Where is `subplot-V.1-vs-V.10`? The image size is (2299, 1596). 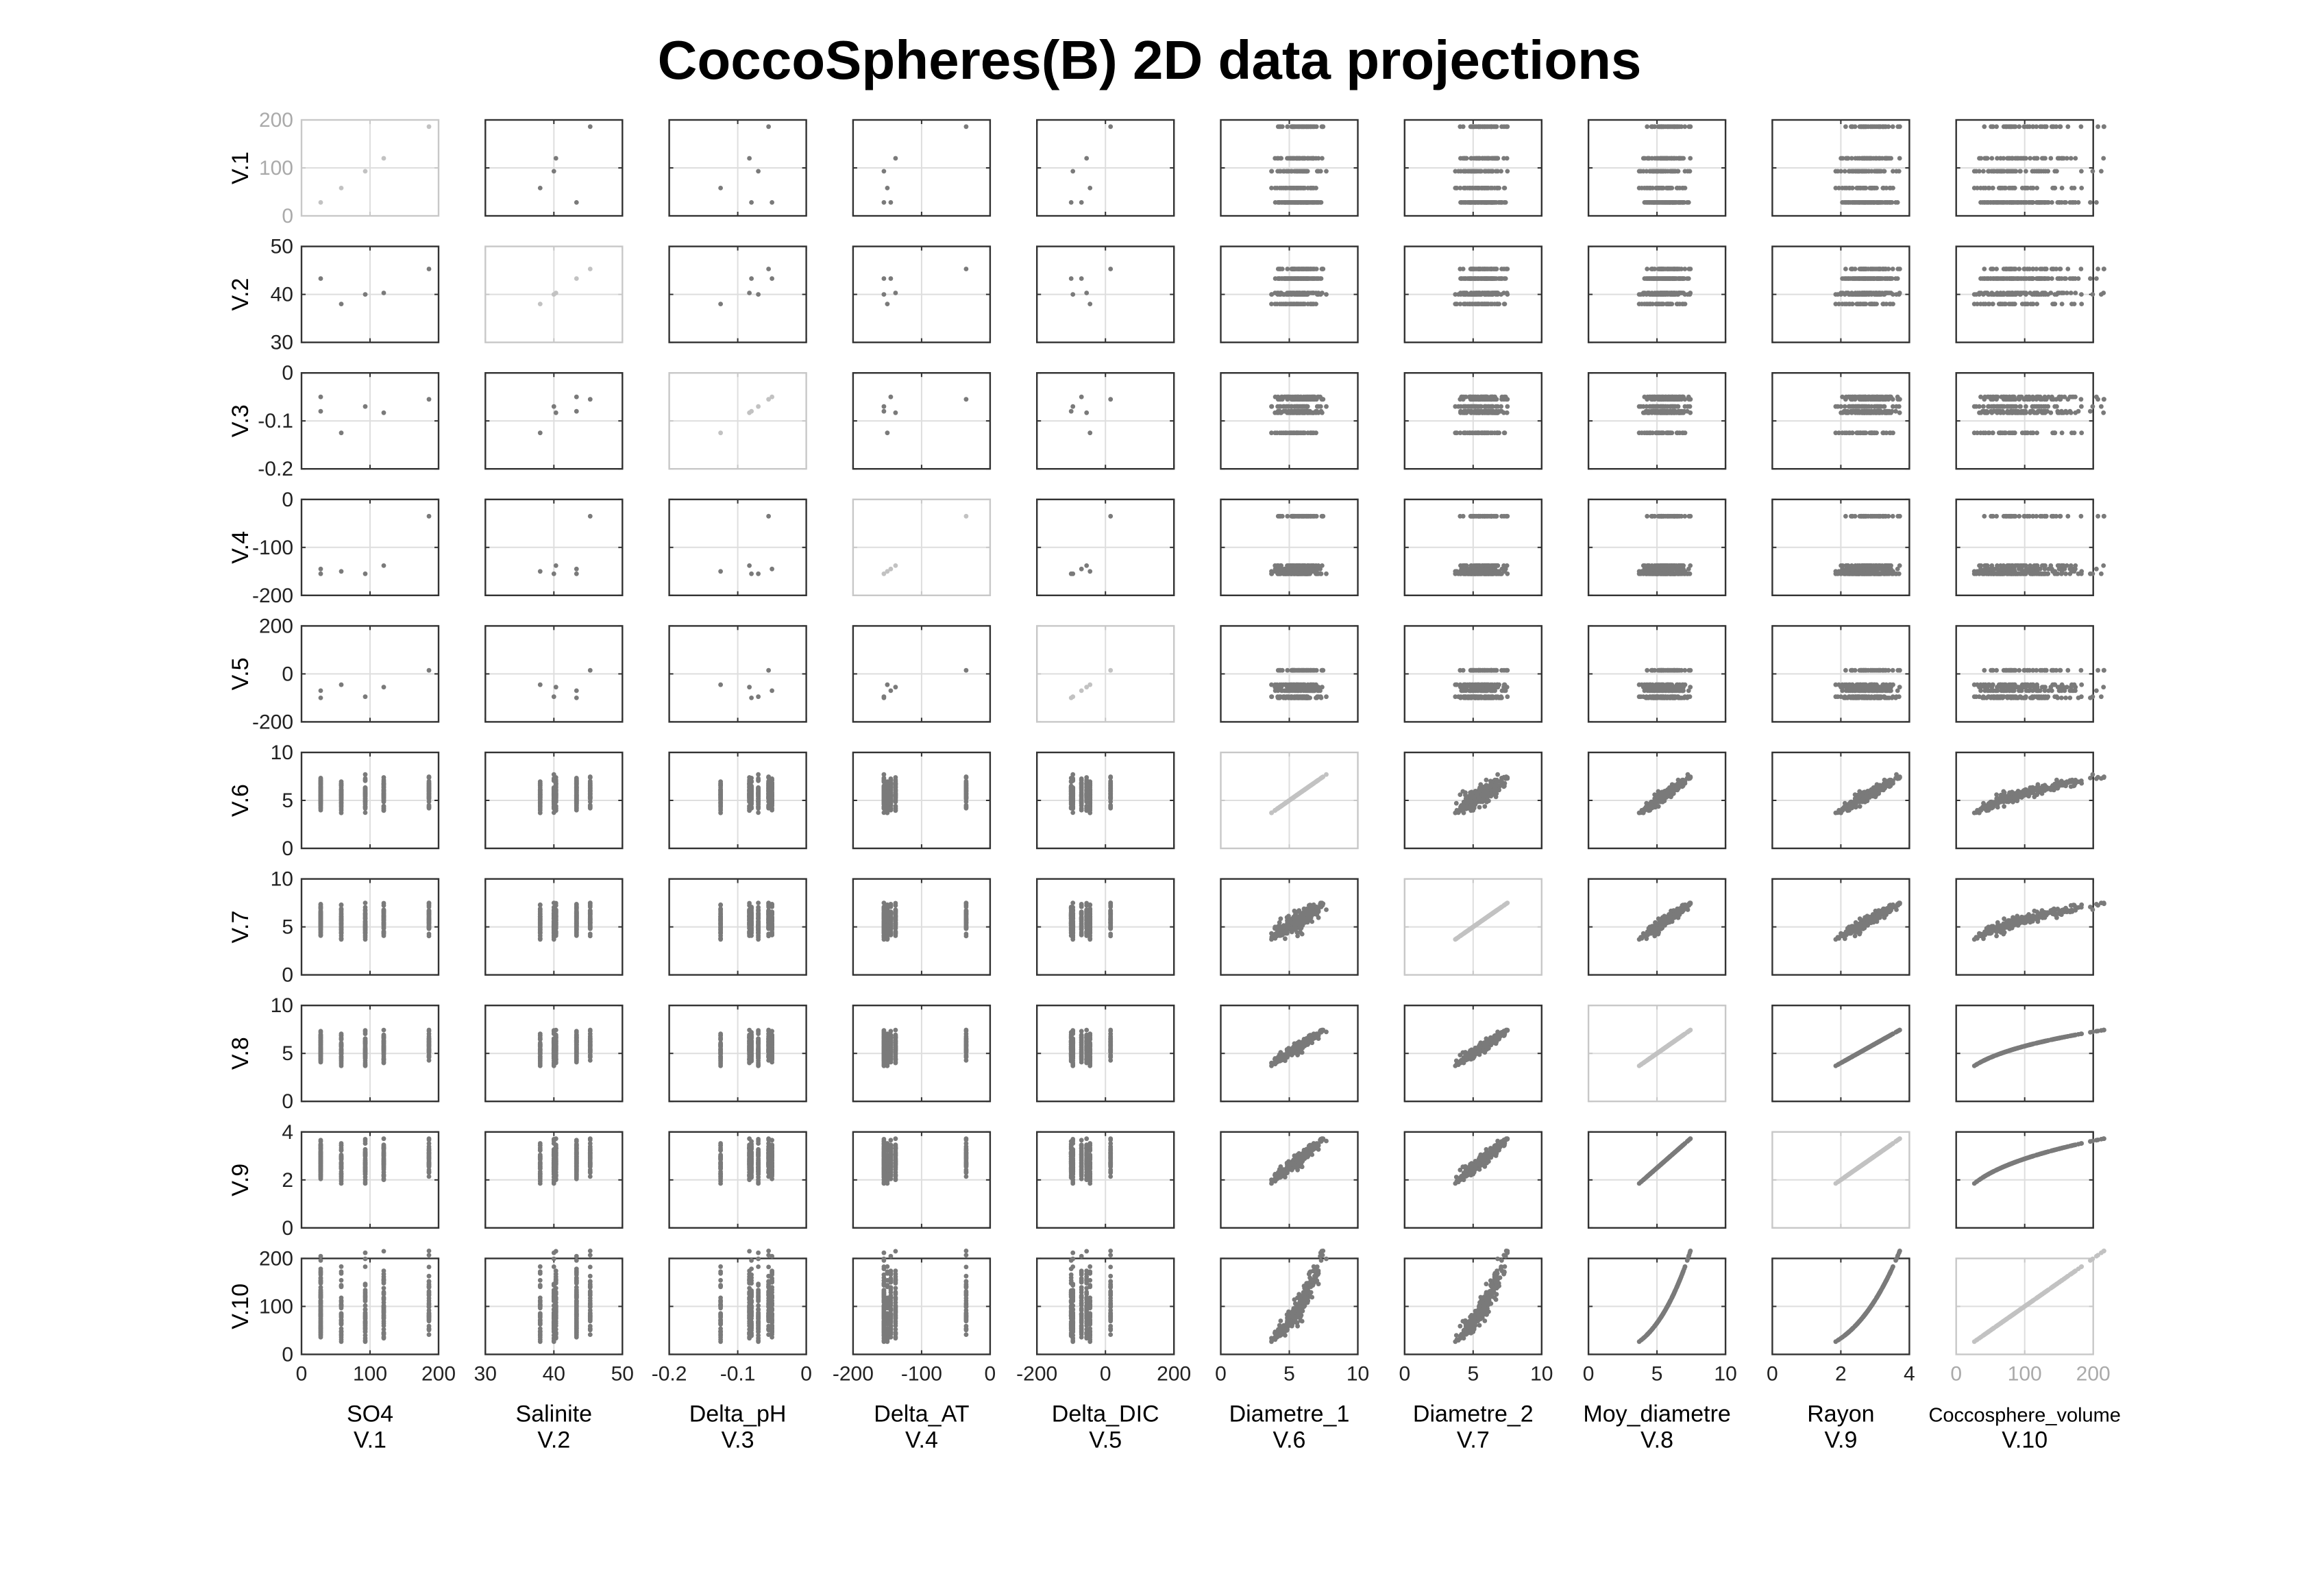 subplot-V.1-vs-V.10 is located at coordinates (2031, 168).